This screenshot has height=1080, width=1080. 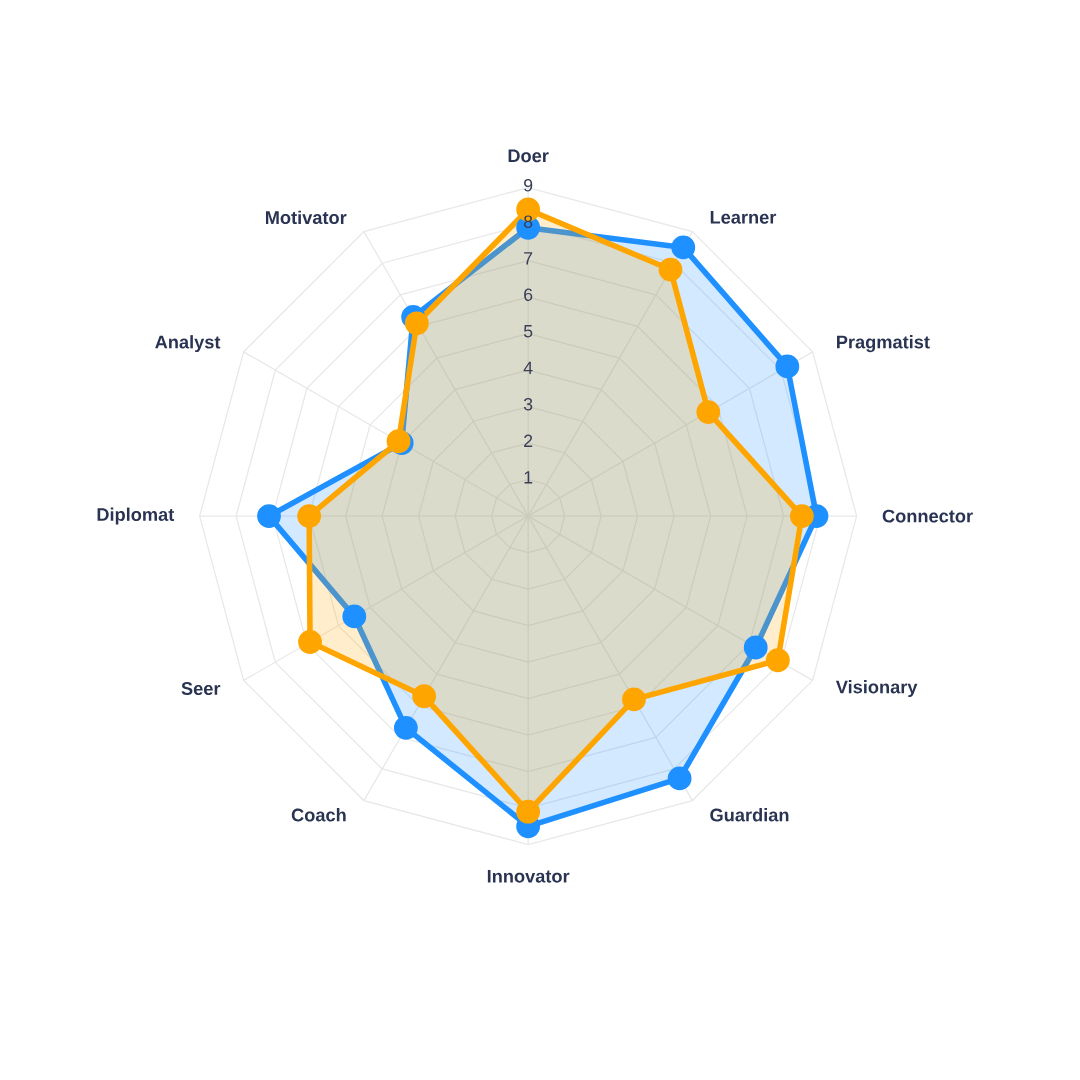 I want to click on spoke-label: Coach, so click(x=318, y=815).